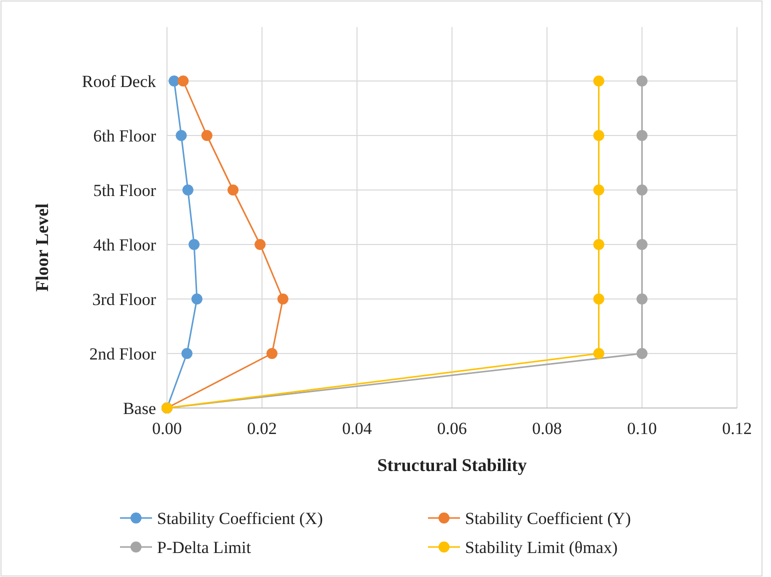 This screenshot has height=577, width=771. What do you see at coordinates (262, 428) in the screenshot?
I see `x-tick-label: 0.02` at bounding box center [262, 428].